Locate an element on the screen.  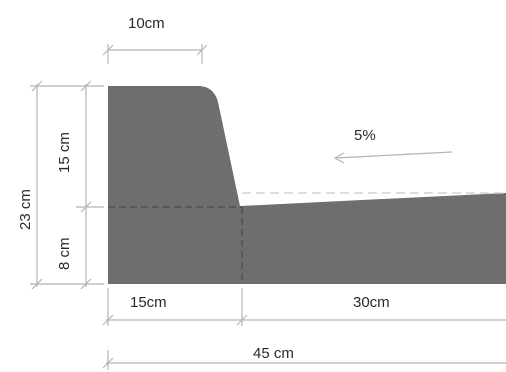
top-width-dimension is located at coordinates (155, 54).